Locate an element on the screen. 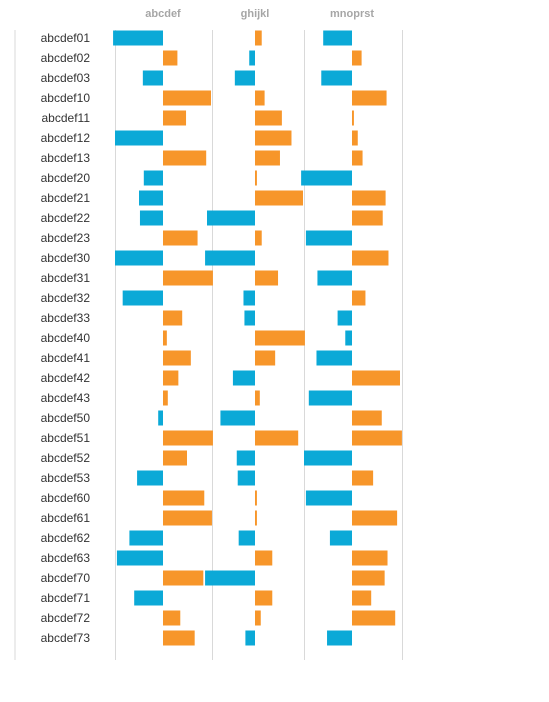 This screenshot has width=549, height=702. titles-layer: abcdef ghijkl mnoprst is located at coordinates (259, 14).